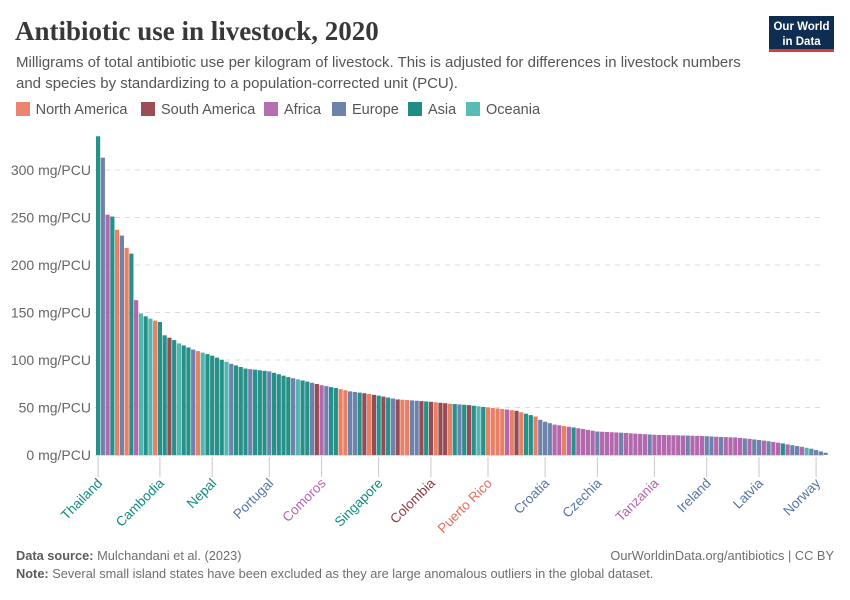 This screenshot has width=850, height=600. What do you see at coordinates (637, 499) in the screenshot?
I see `svg-text: Tanzania` at bounding box center [637, 499].